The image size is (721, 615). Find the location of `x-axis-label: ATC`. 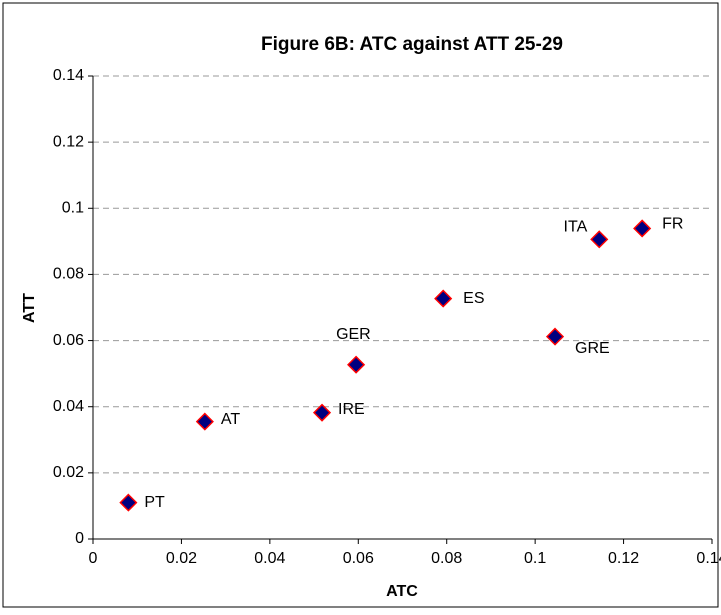

x-axis-label: ATC is located at coordinates (402, 591).